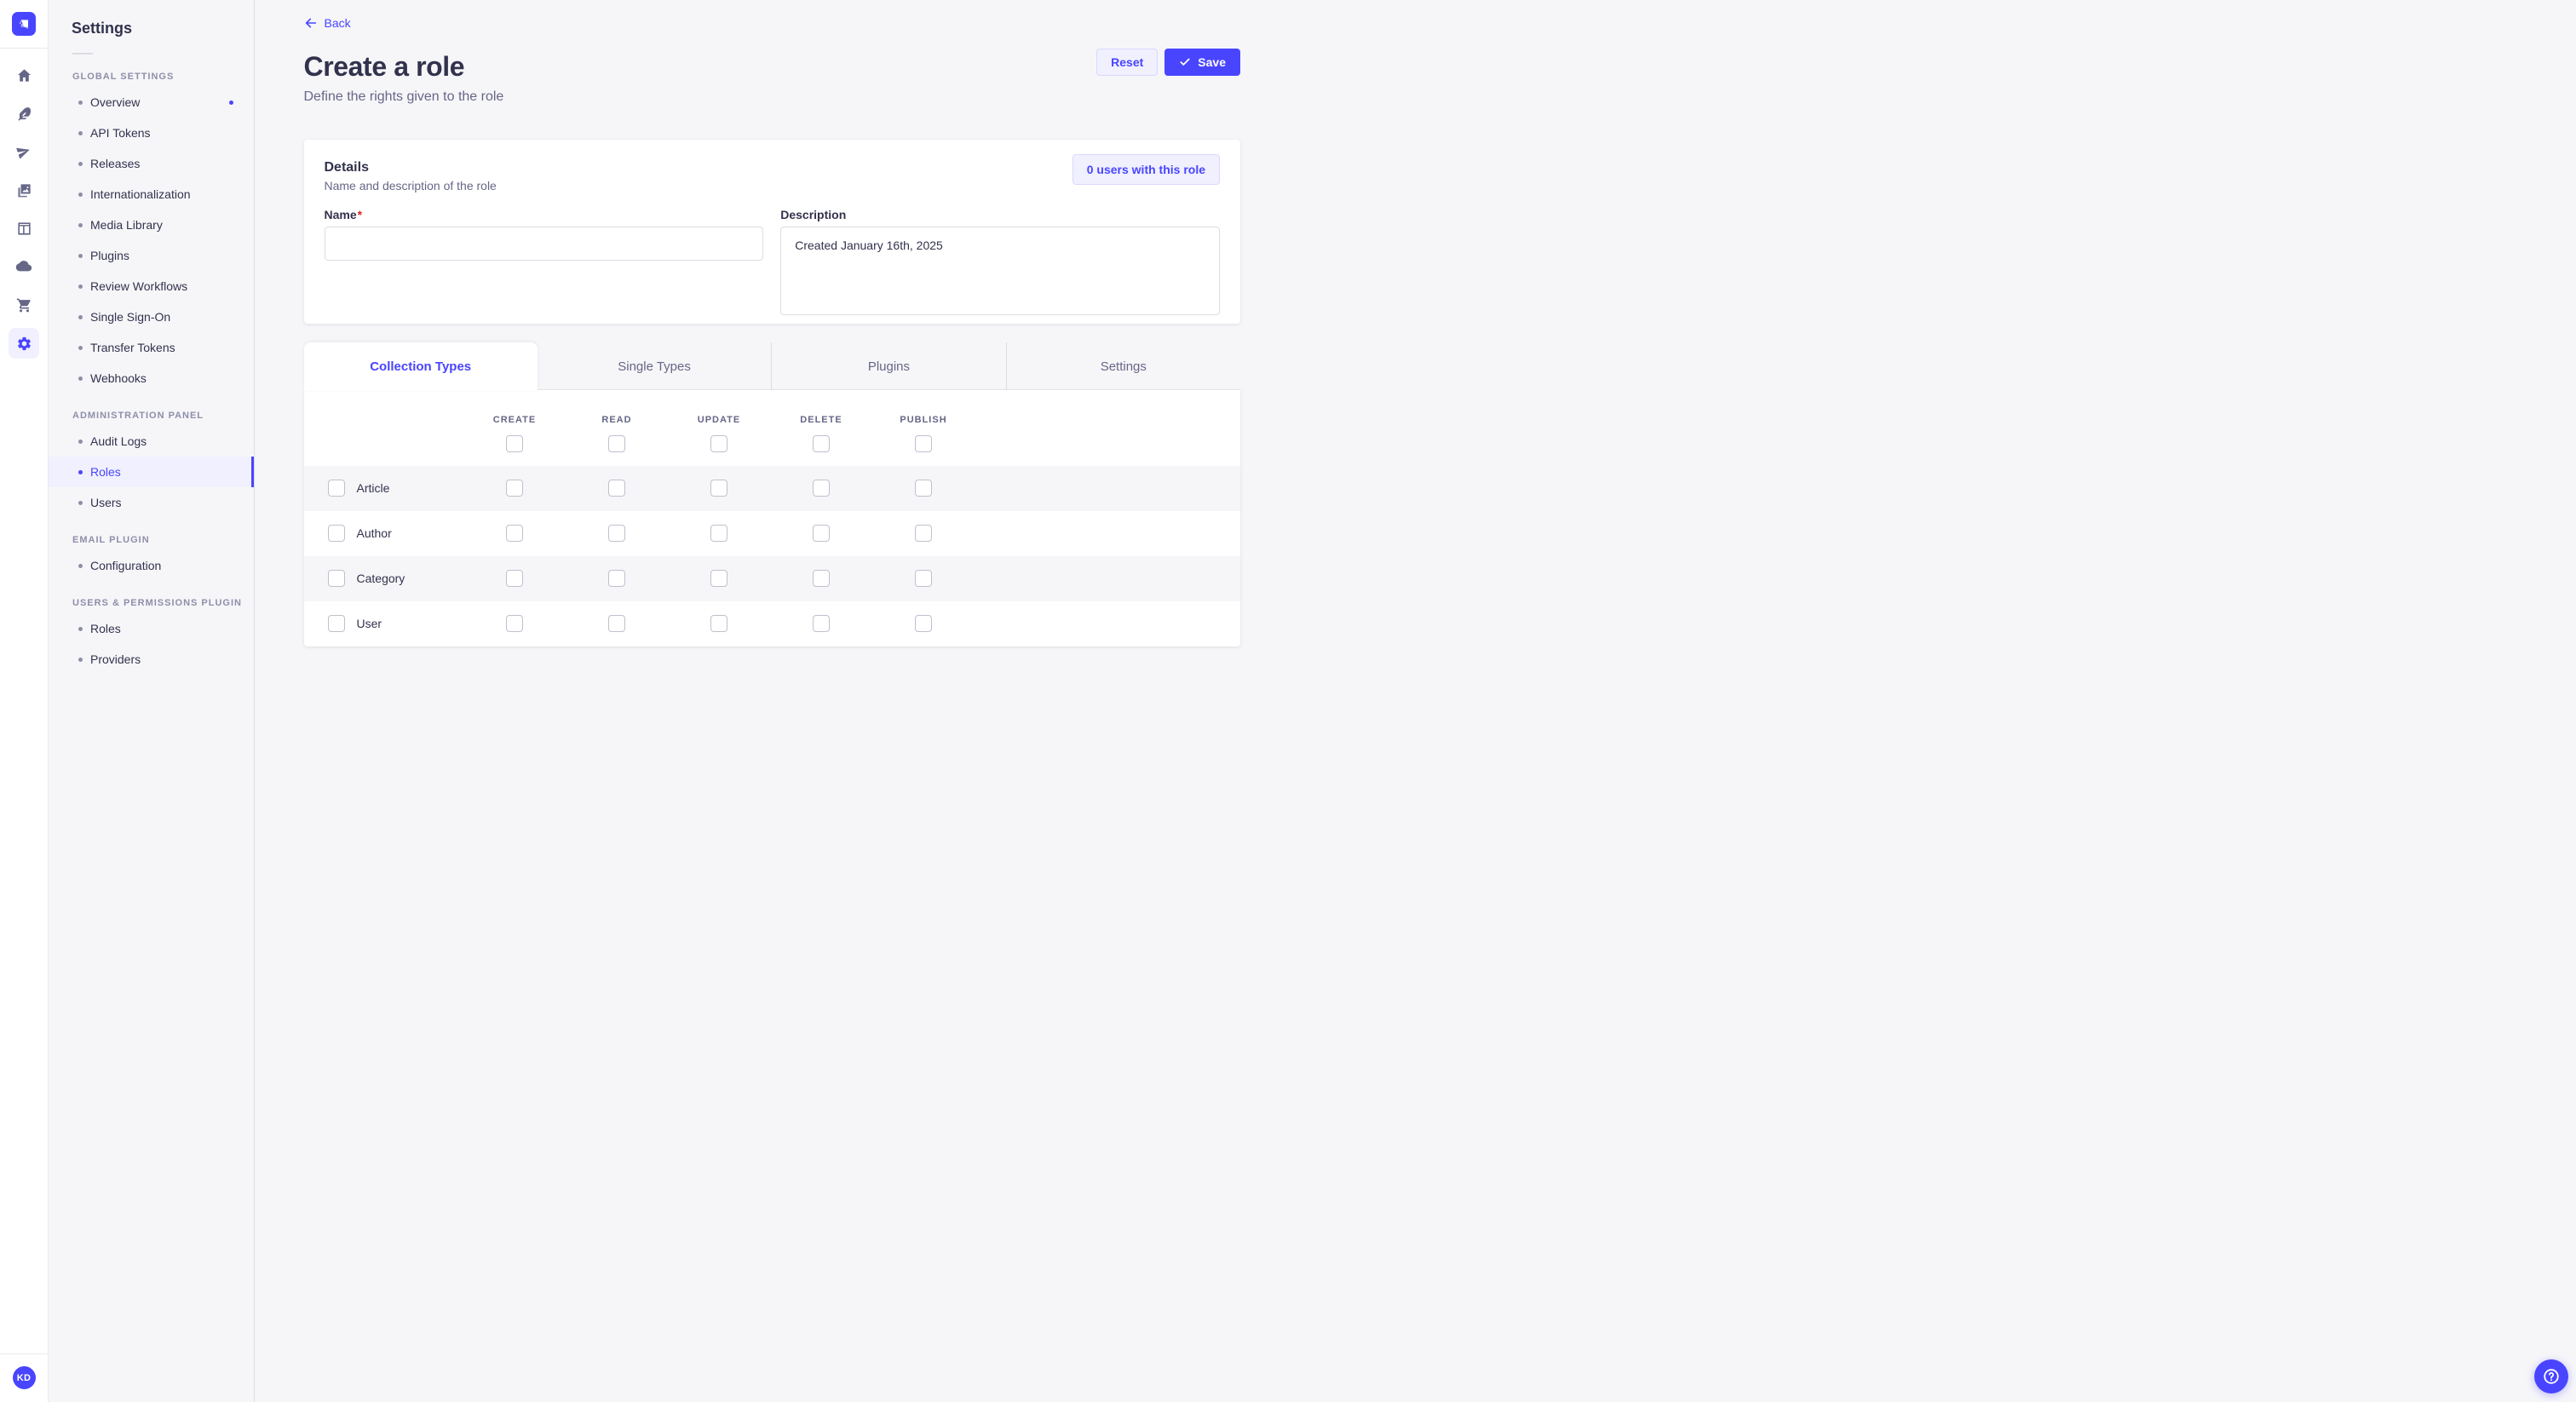 This screenshot has height=1402, width=2576. Describe the element at coordinates (343, 214) in the screenshot. I see `name-label: Name*` at that location.